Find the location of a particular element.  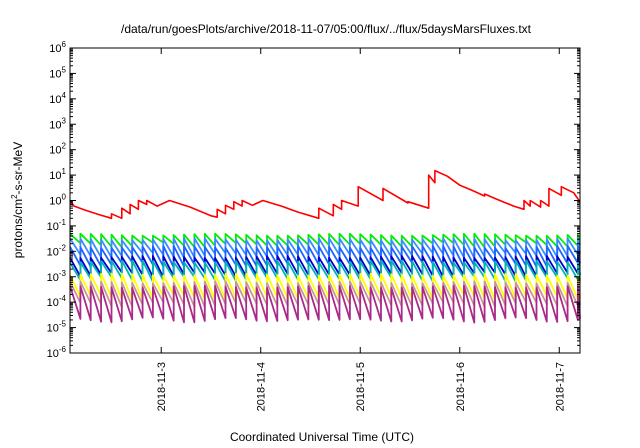

y-axis-label: protons/cm2-s-sr-MeV is located at coordinates (17, 200).